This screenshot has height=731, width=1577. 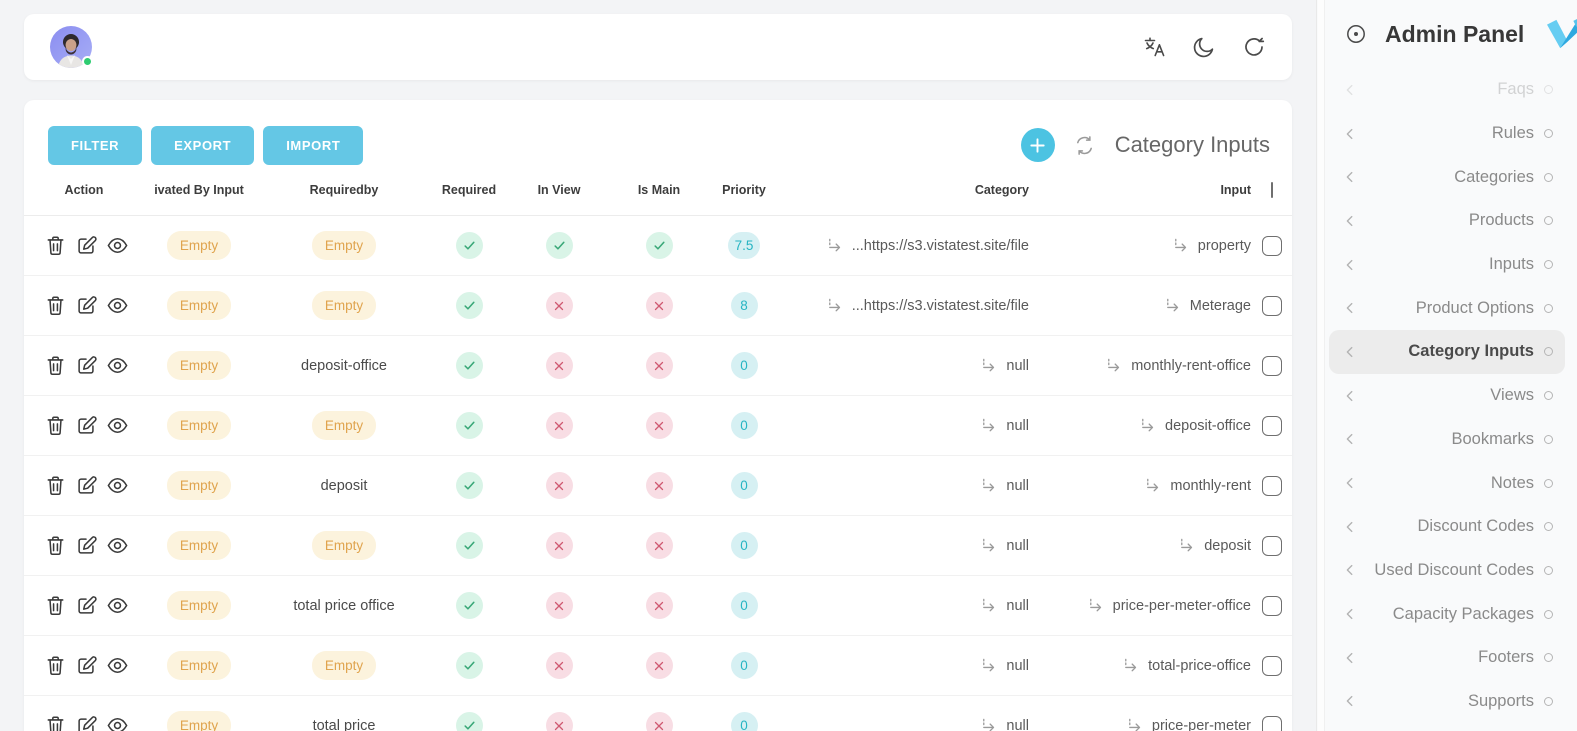 I want to click on sidebar-item-category-inputs: Category Inputs, so click(x=1447, y=352).